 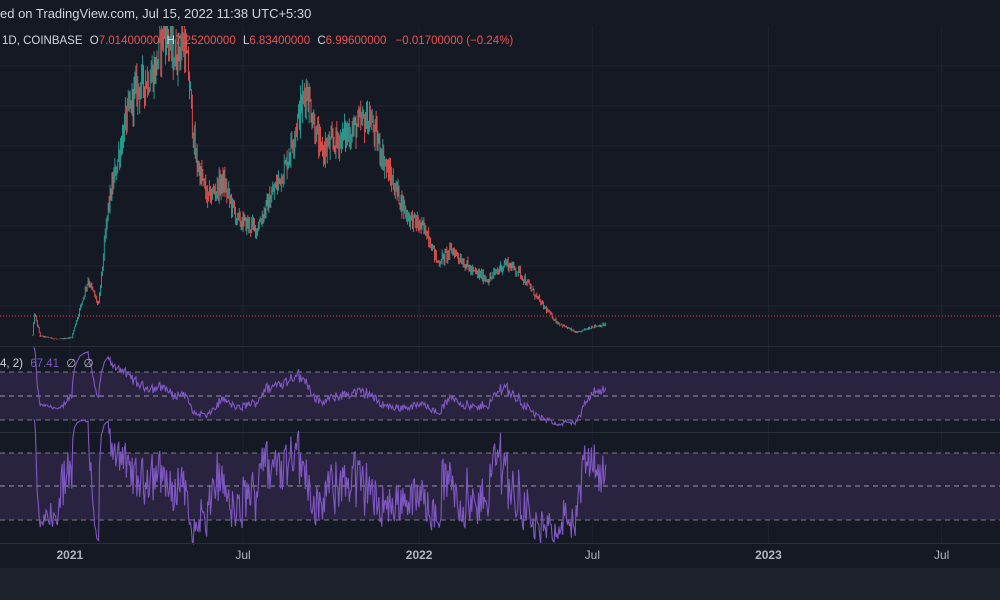 What do you see at coordinates (768, 555) in the screenshot?
I see `time-tick-label: 2023` at bounding box center [768, 555].